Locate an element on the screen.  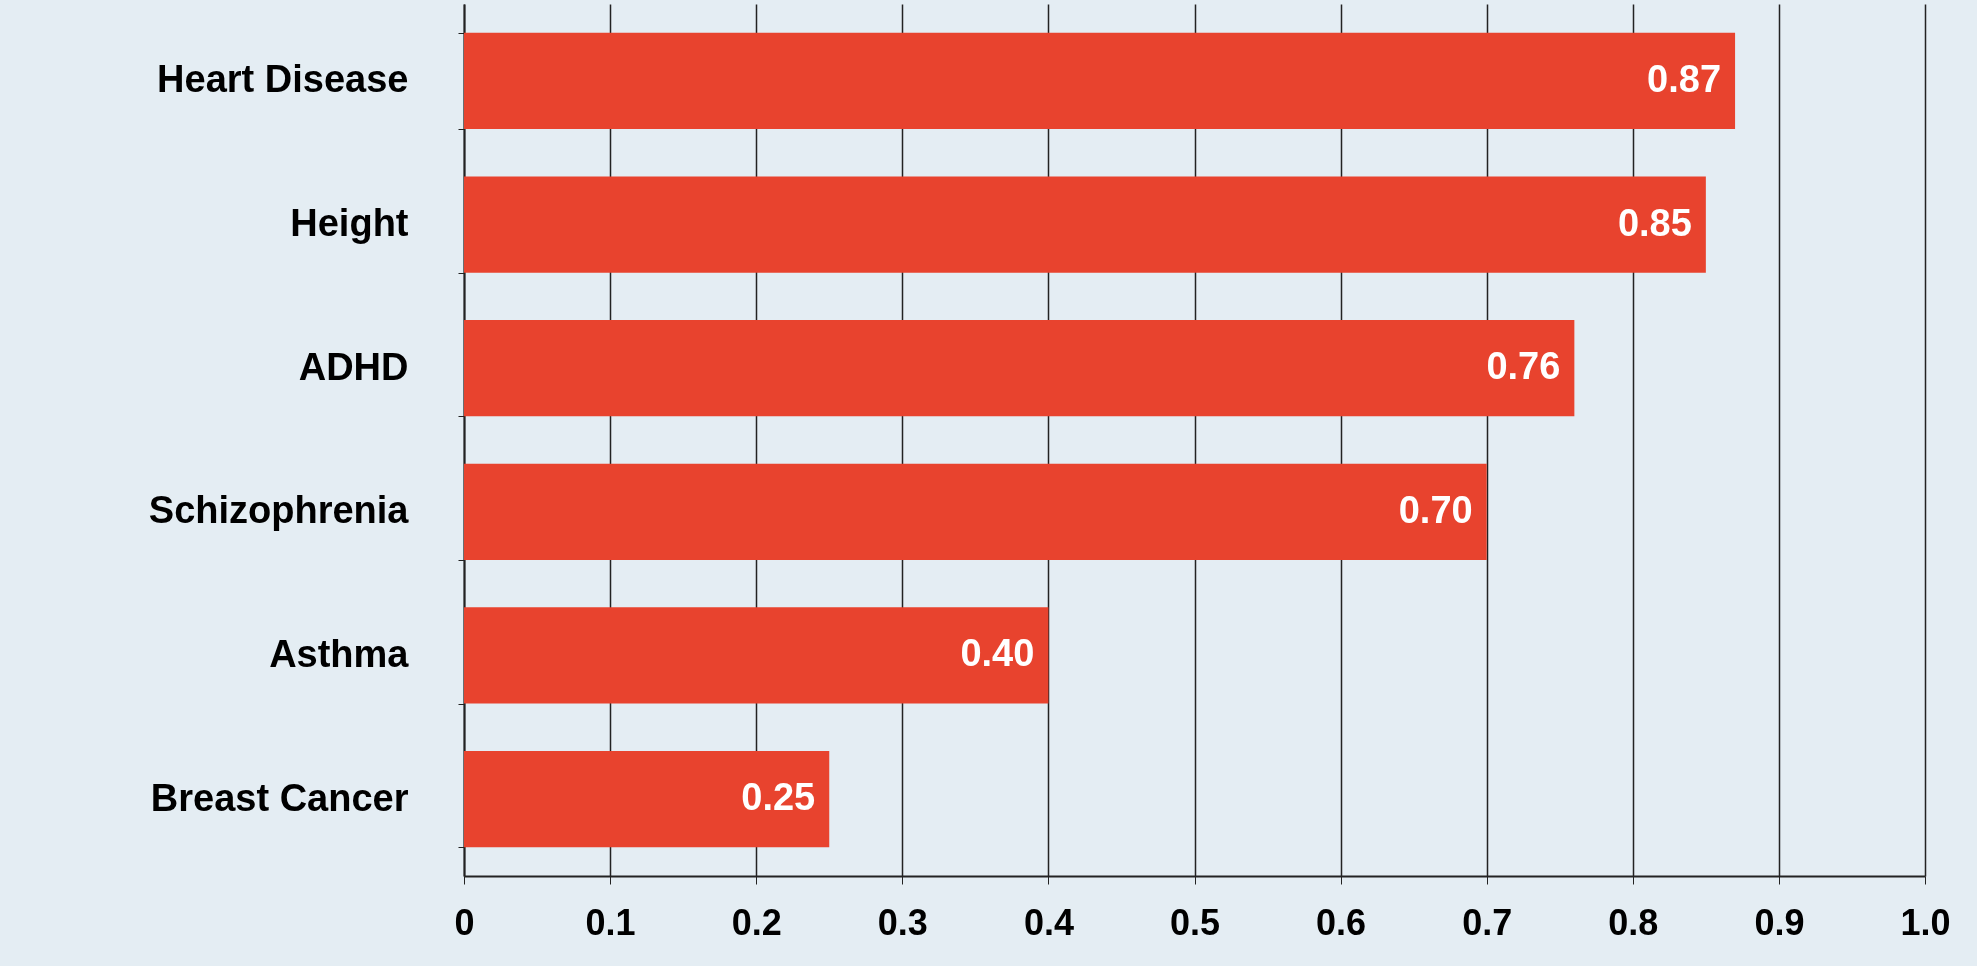
data-label: 0.70 is located at coordinates (1435, 509).